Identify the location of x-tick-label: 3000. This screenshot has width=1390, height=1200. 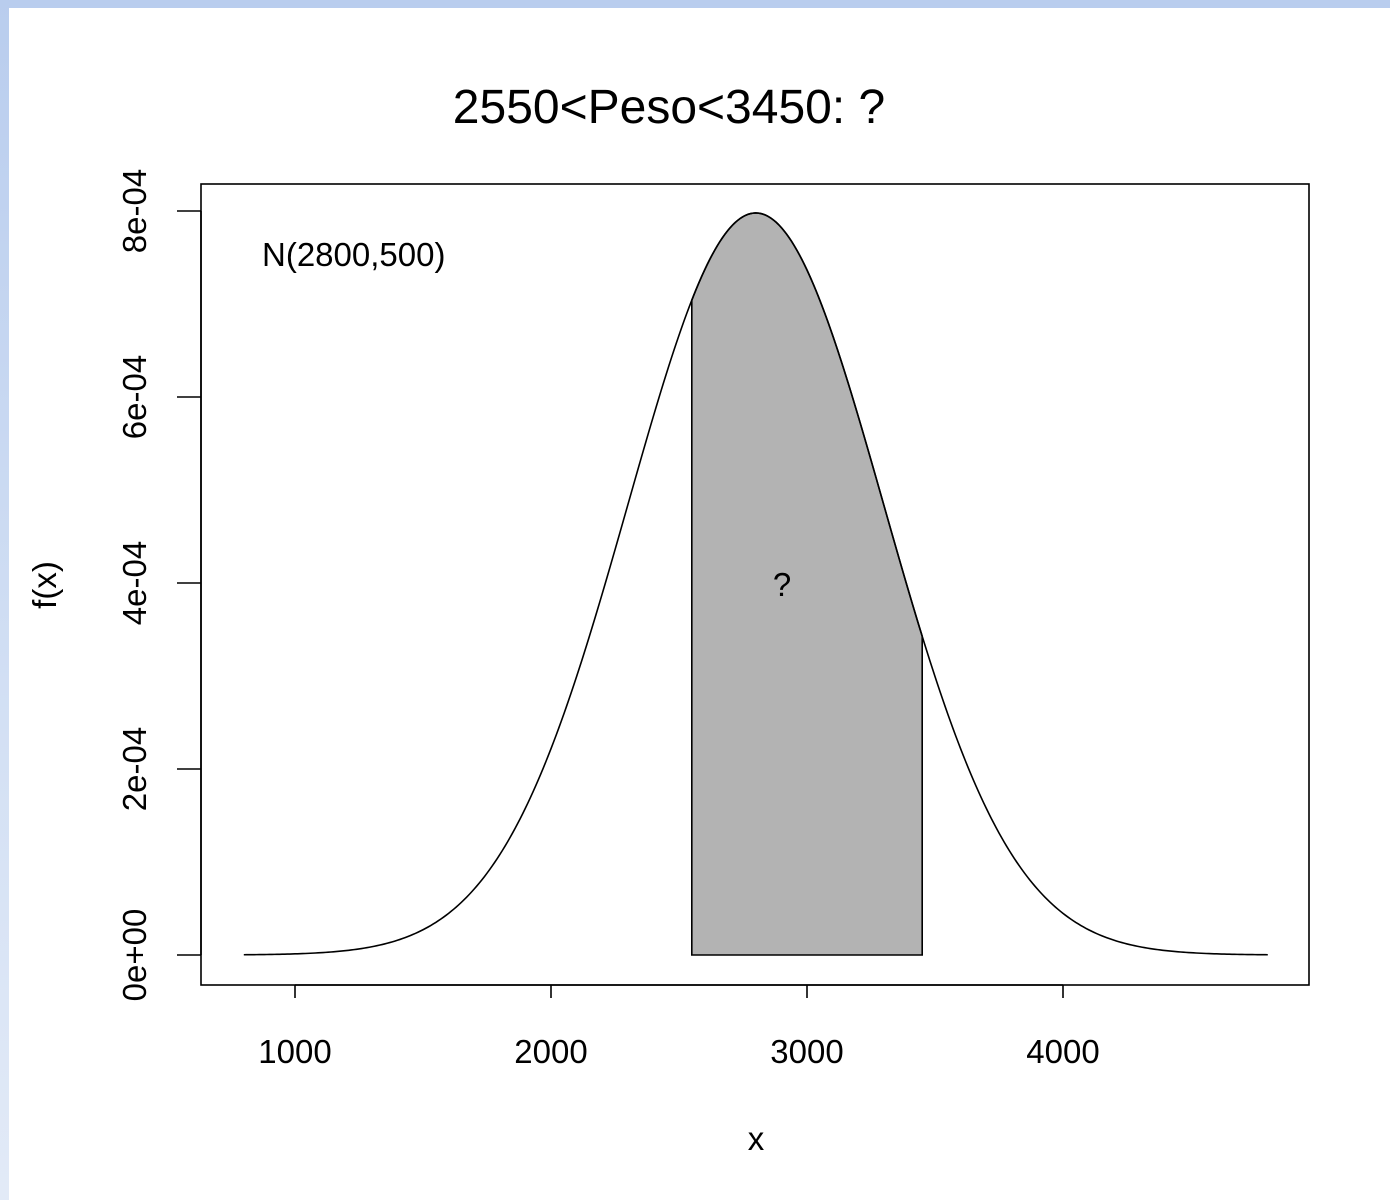
(806, 1051).